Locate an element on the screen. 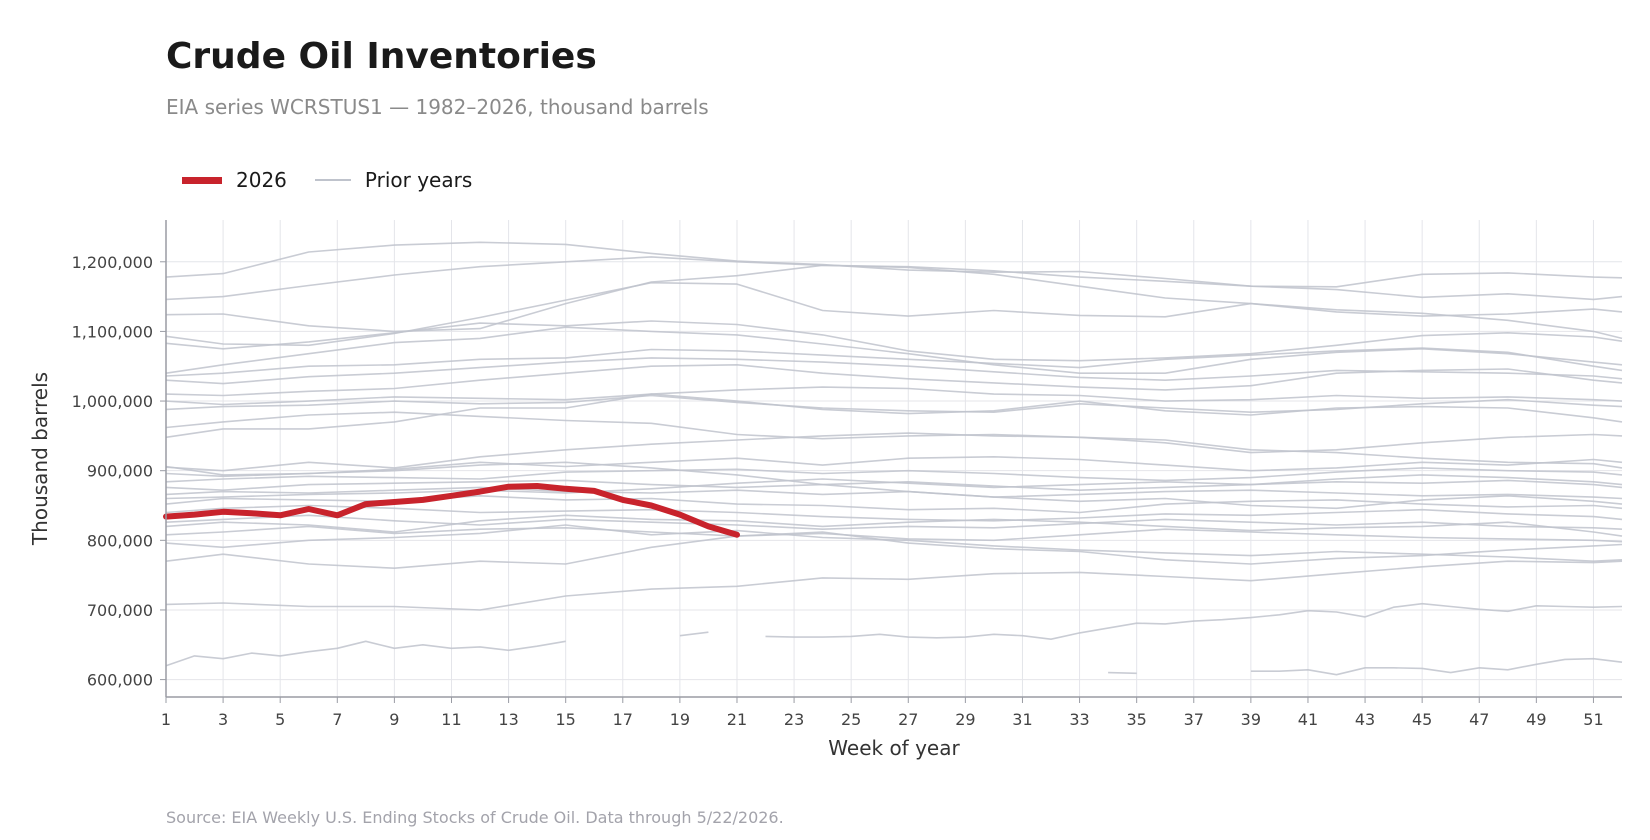 The width and height of the screenshot is (1650, 840). x-tick-label: 9 is located at coordinates (394, 719).